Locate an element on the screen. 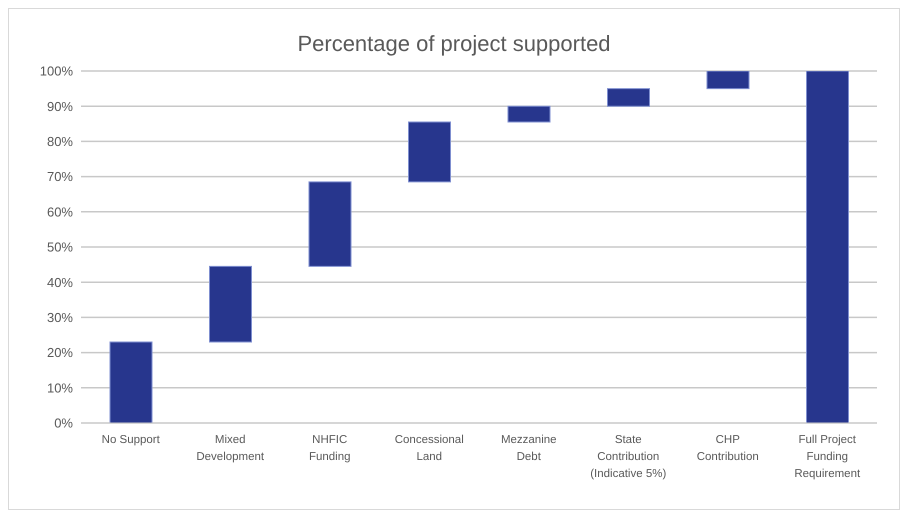 The height and width of the screenshot is (520, 910). x-tick-label: CHP Contribution is located at coordinates (727, 449).